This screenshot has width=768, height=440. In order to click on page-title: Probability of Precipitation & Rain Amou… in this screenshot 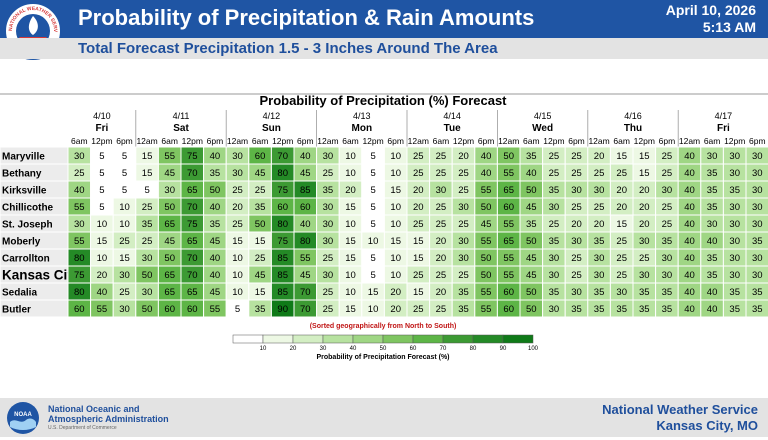, I will do `click(306, 17)`.